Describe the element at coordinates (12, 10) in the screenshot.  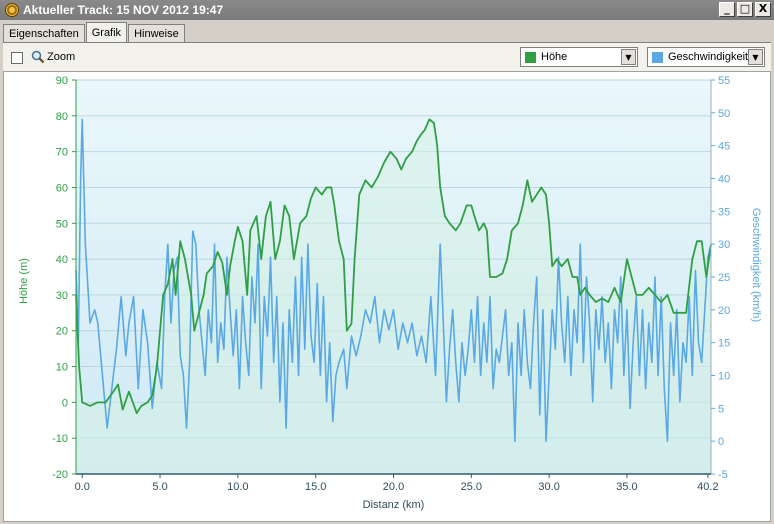
I see `app-icon` at that location.